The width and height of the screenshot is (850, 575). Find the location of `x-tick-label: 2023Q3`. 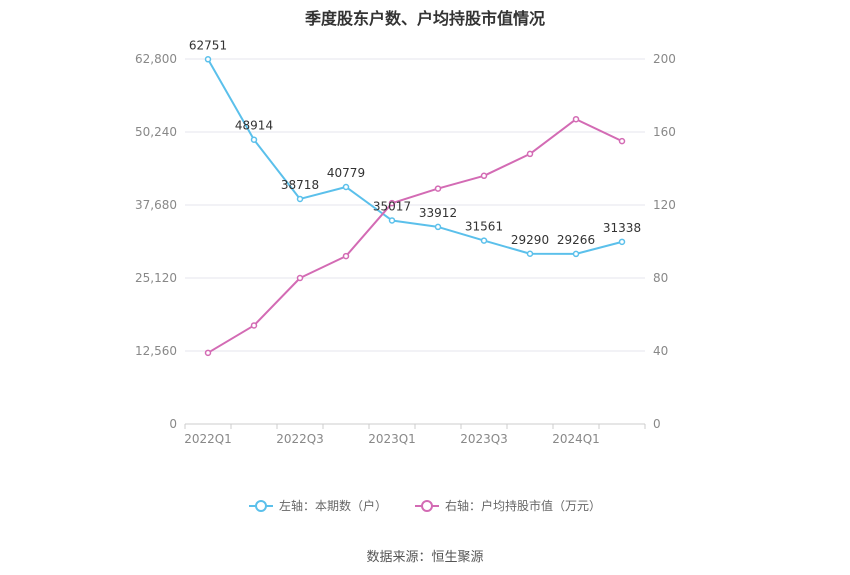

x-tick-label: 2023Q3 is located at coordinates (484, 439).